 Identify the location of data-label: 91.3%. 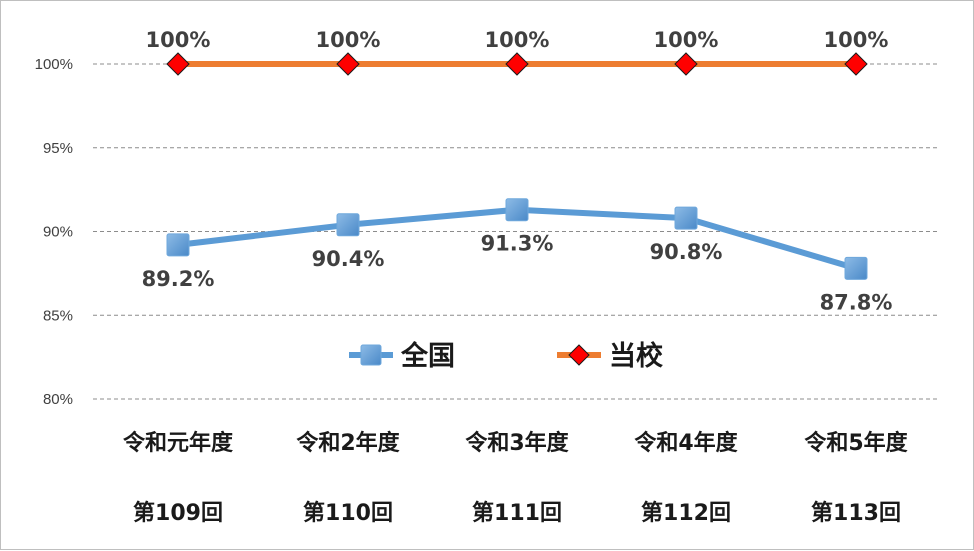
(517, 244).